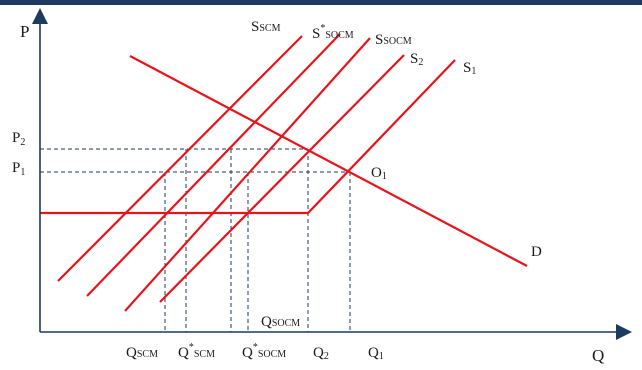 The width and height of the screenshot is (642, 370). What do you see at coordinates (379, 173) in the screenshot?
I see `equilibrium-o1-label: O1` at bounding box center [379, 173].